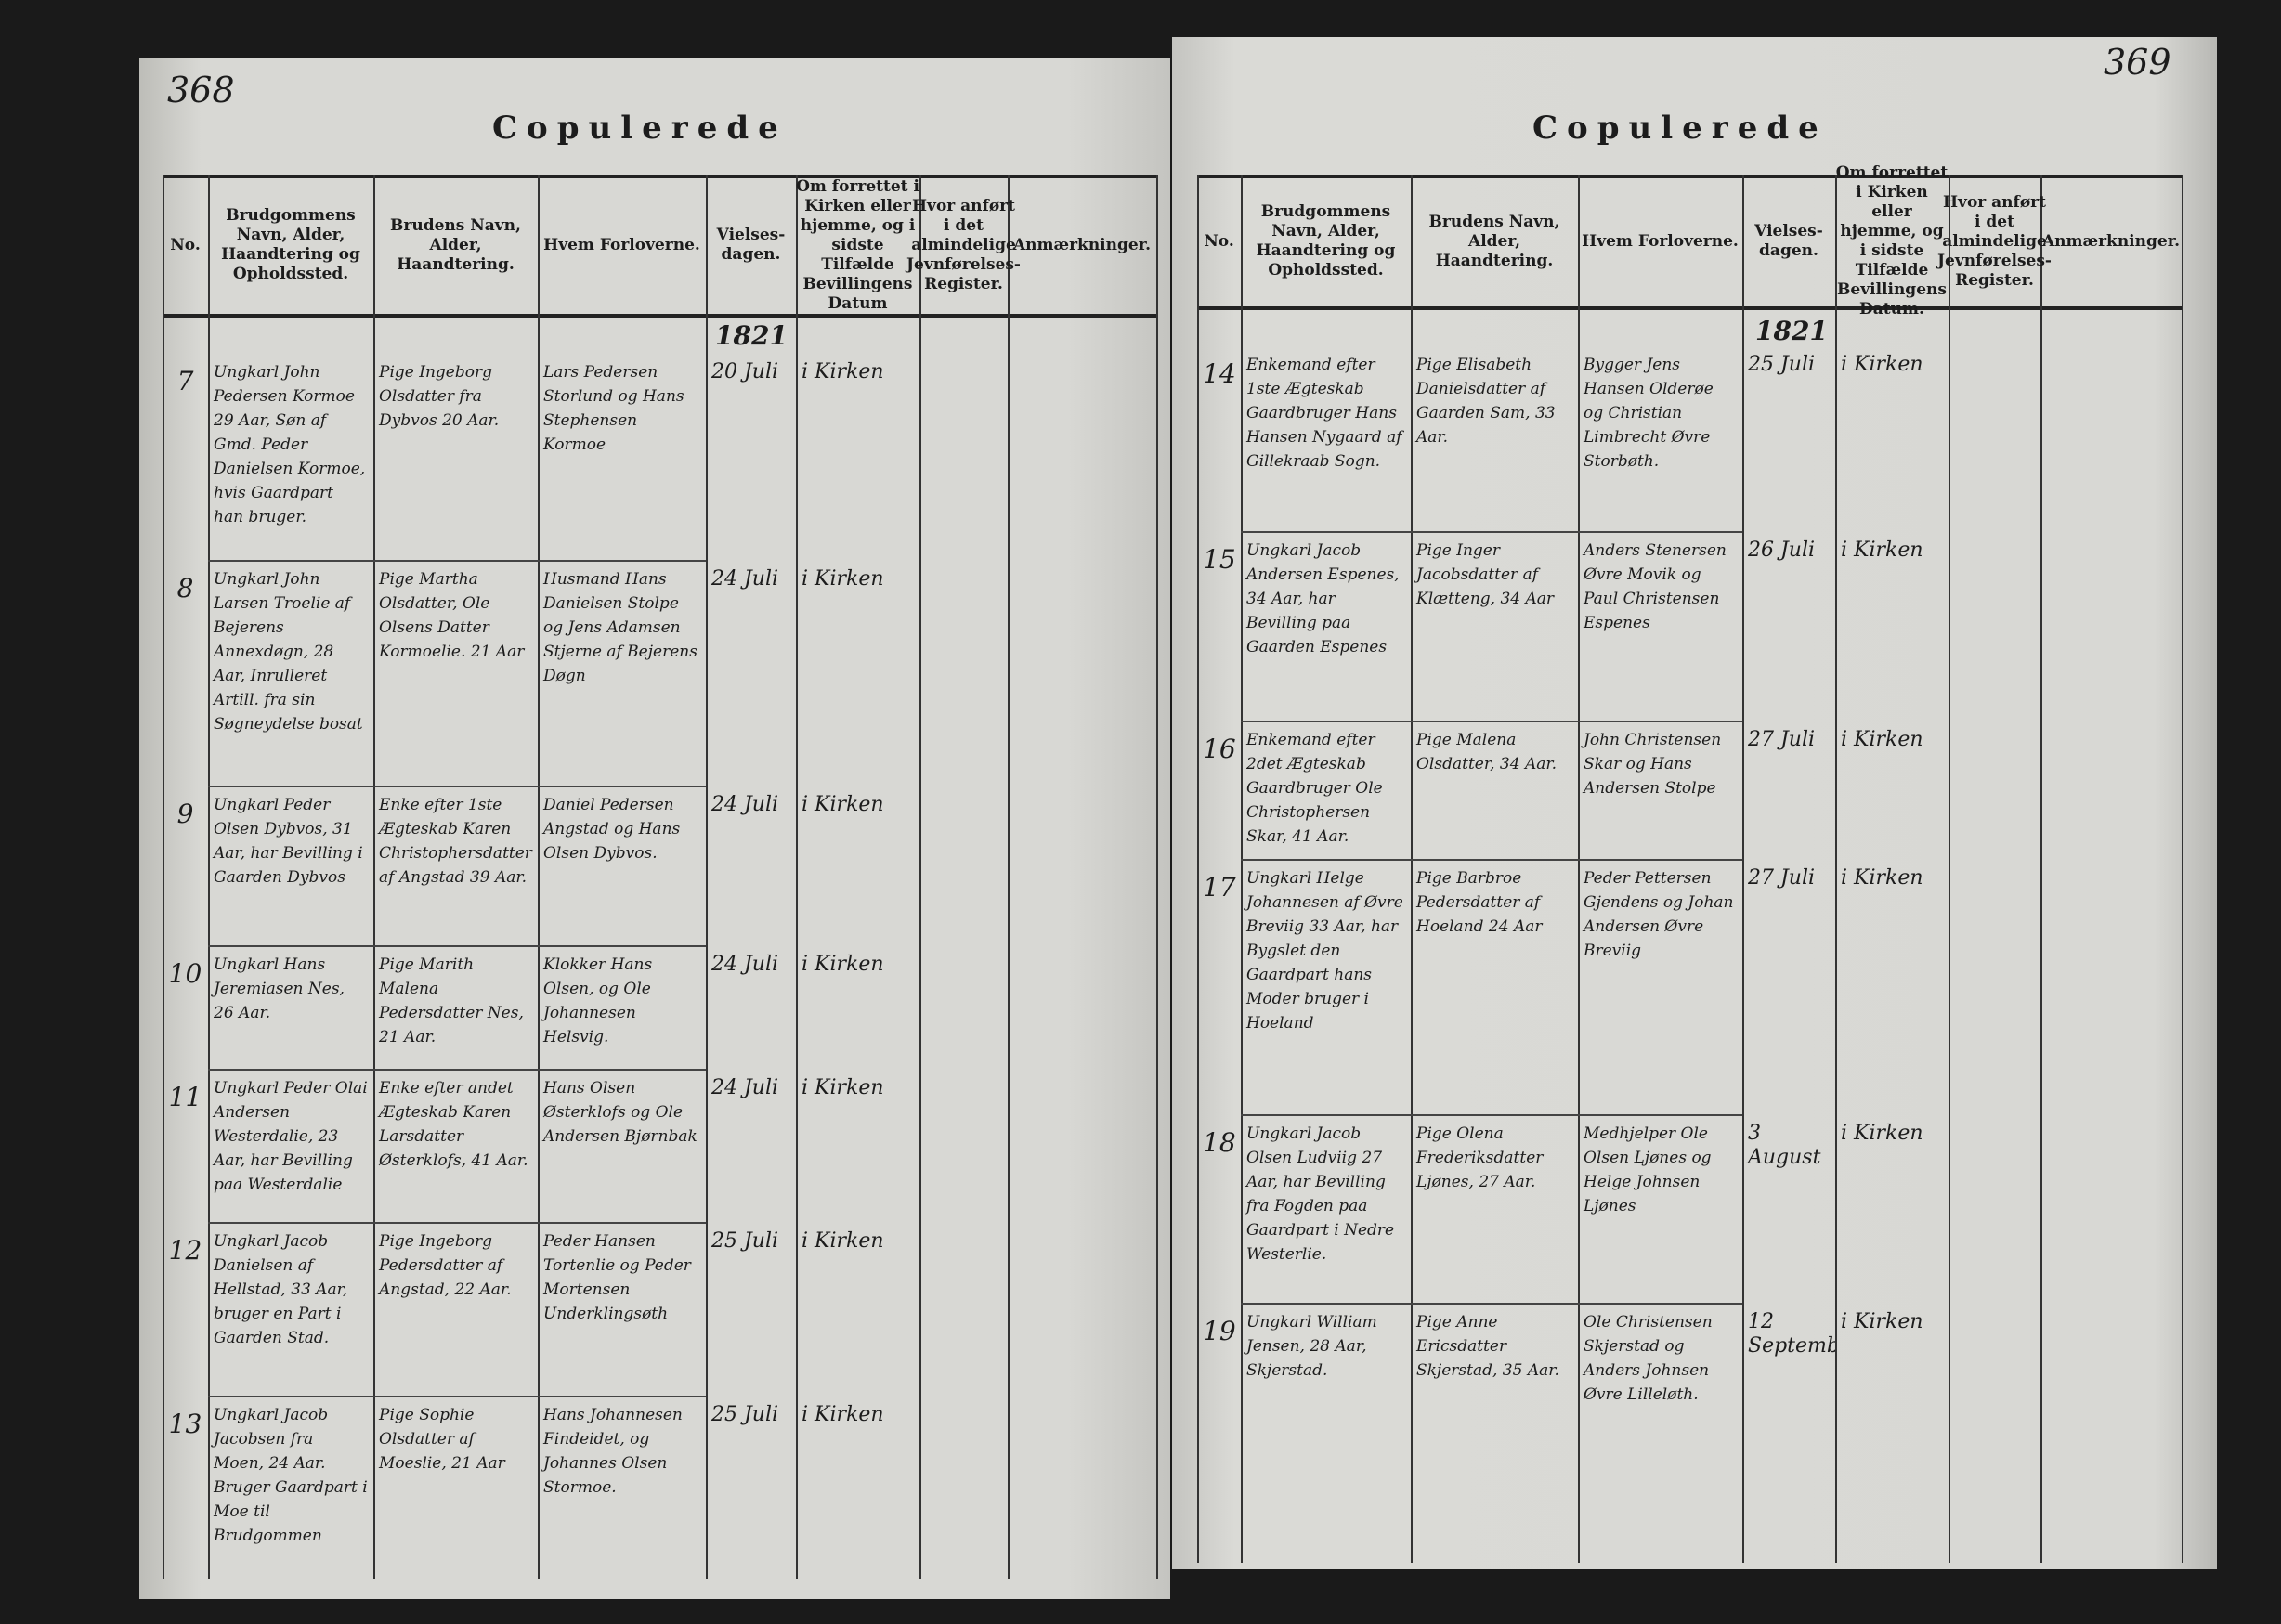  I want to click on left_page-entry-number: 9, so click(185, 814).